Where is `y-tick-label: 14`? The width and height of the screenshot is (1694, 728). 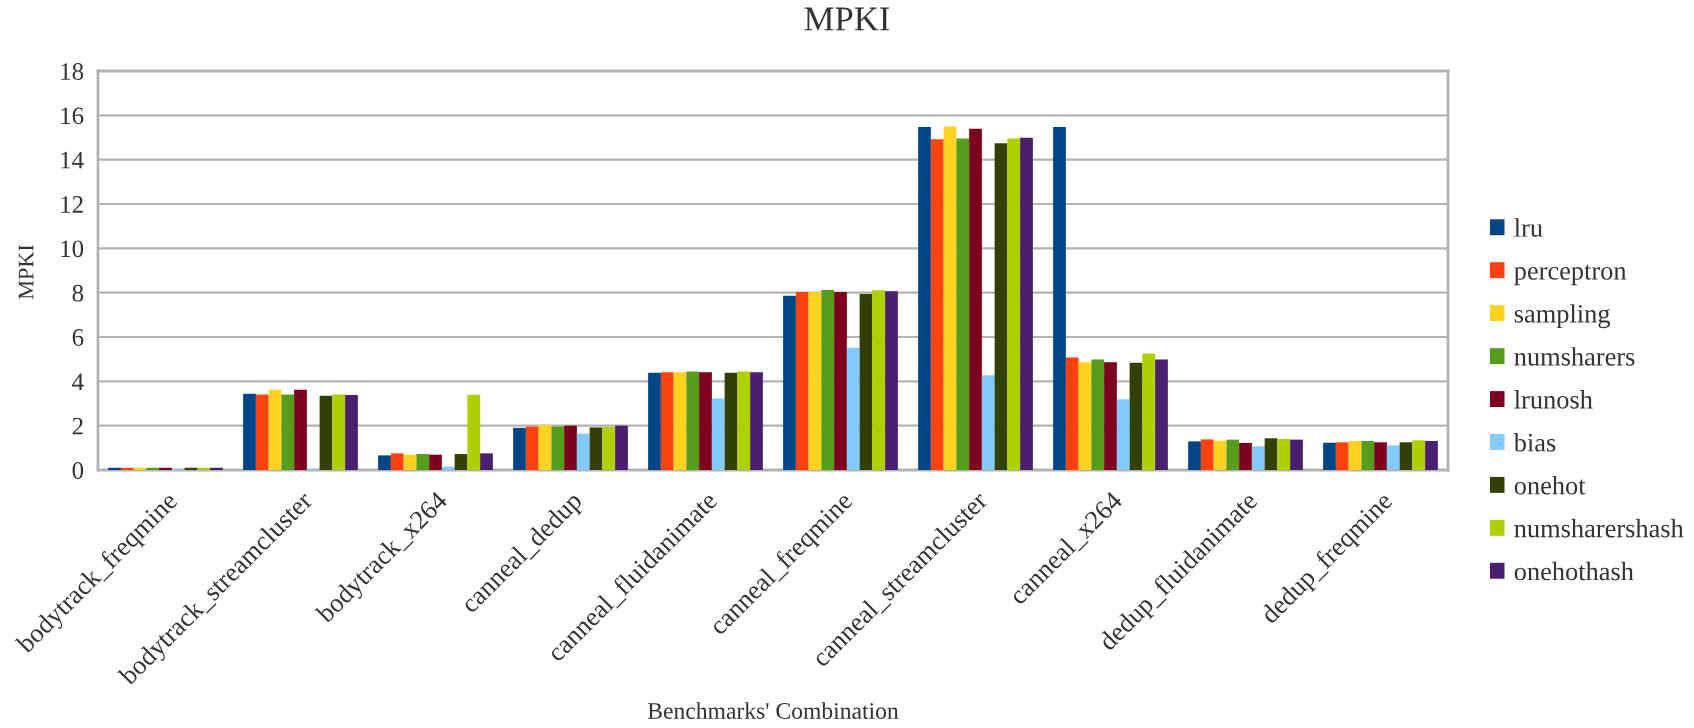
y-tick-label: 14 is located at coordinates (72, 160).